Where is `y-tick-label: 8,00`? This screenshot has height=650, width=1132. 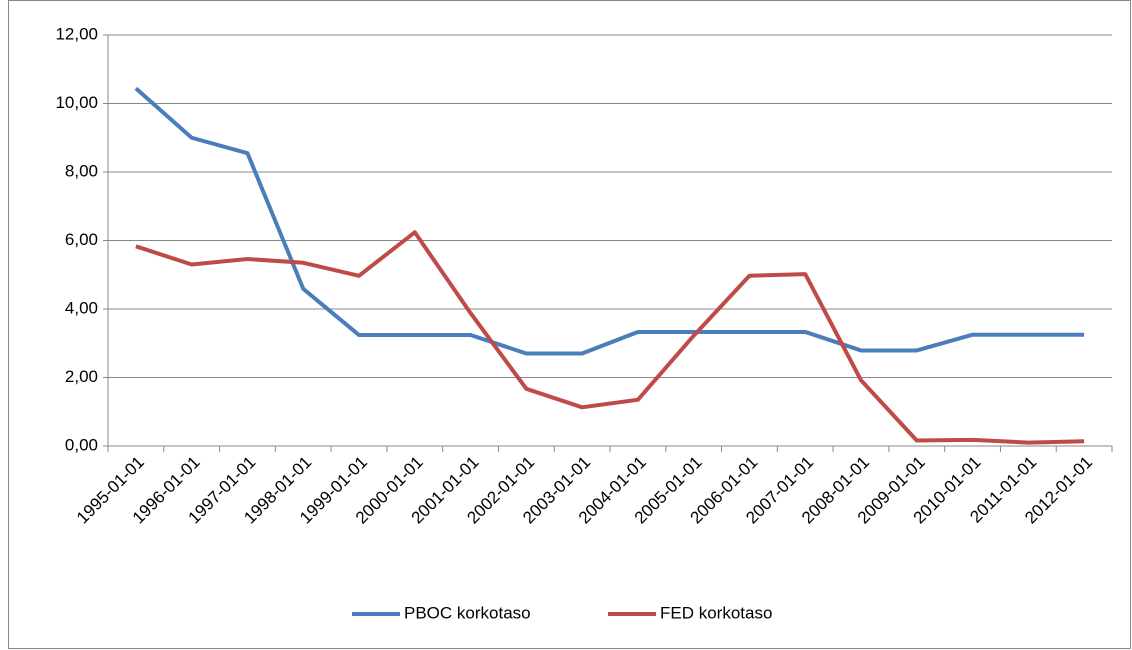
y-tick-label: 8,00 is located at coordinates (81, 170).